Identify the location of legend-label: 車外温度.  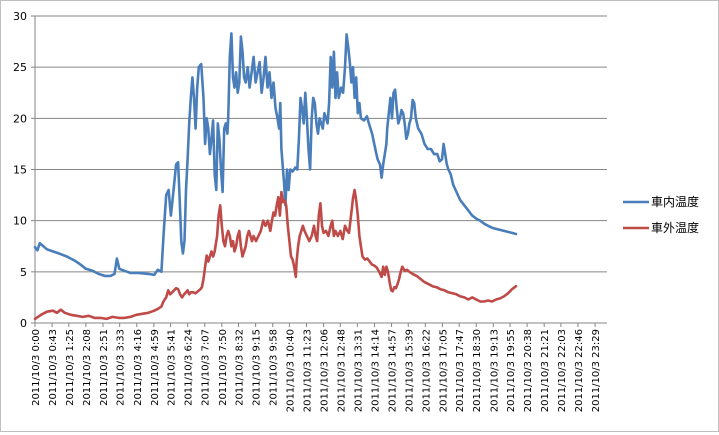
(675, 227).